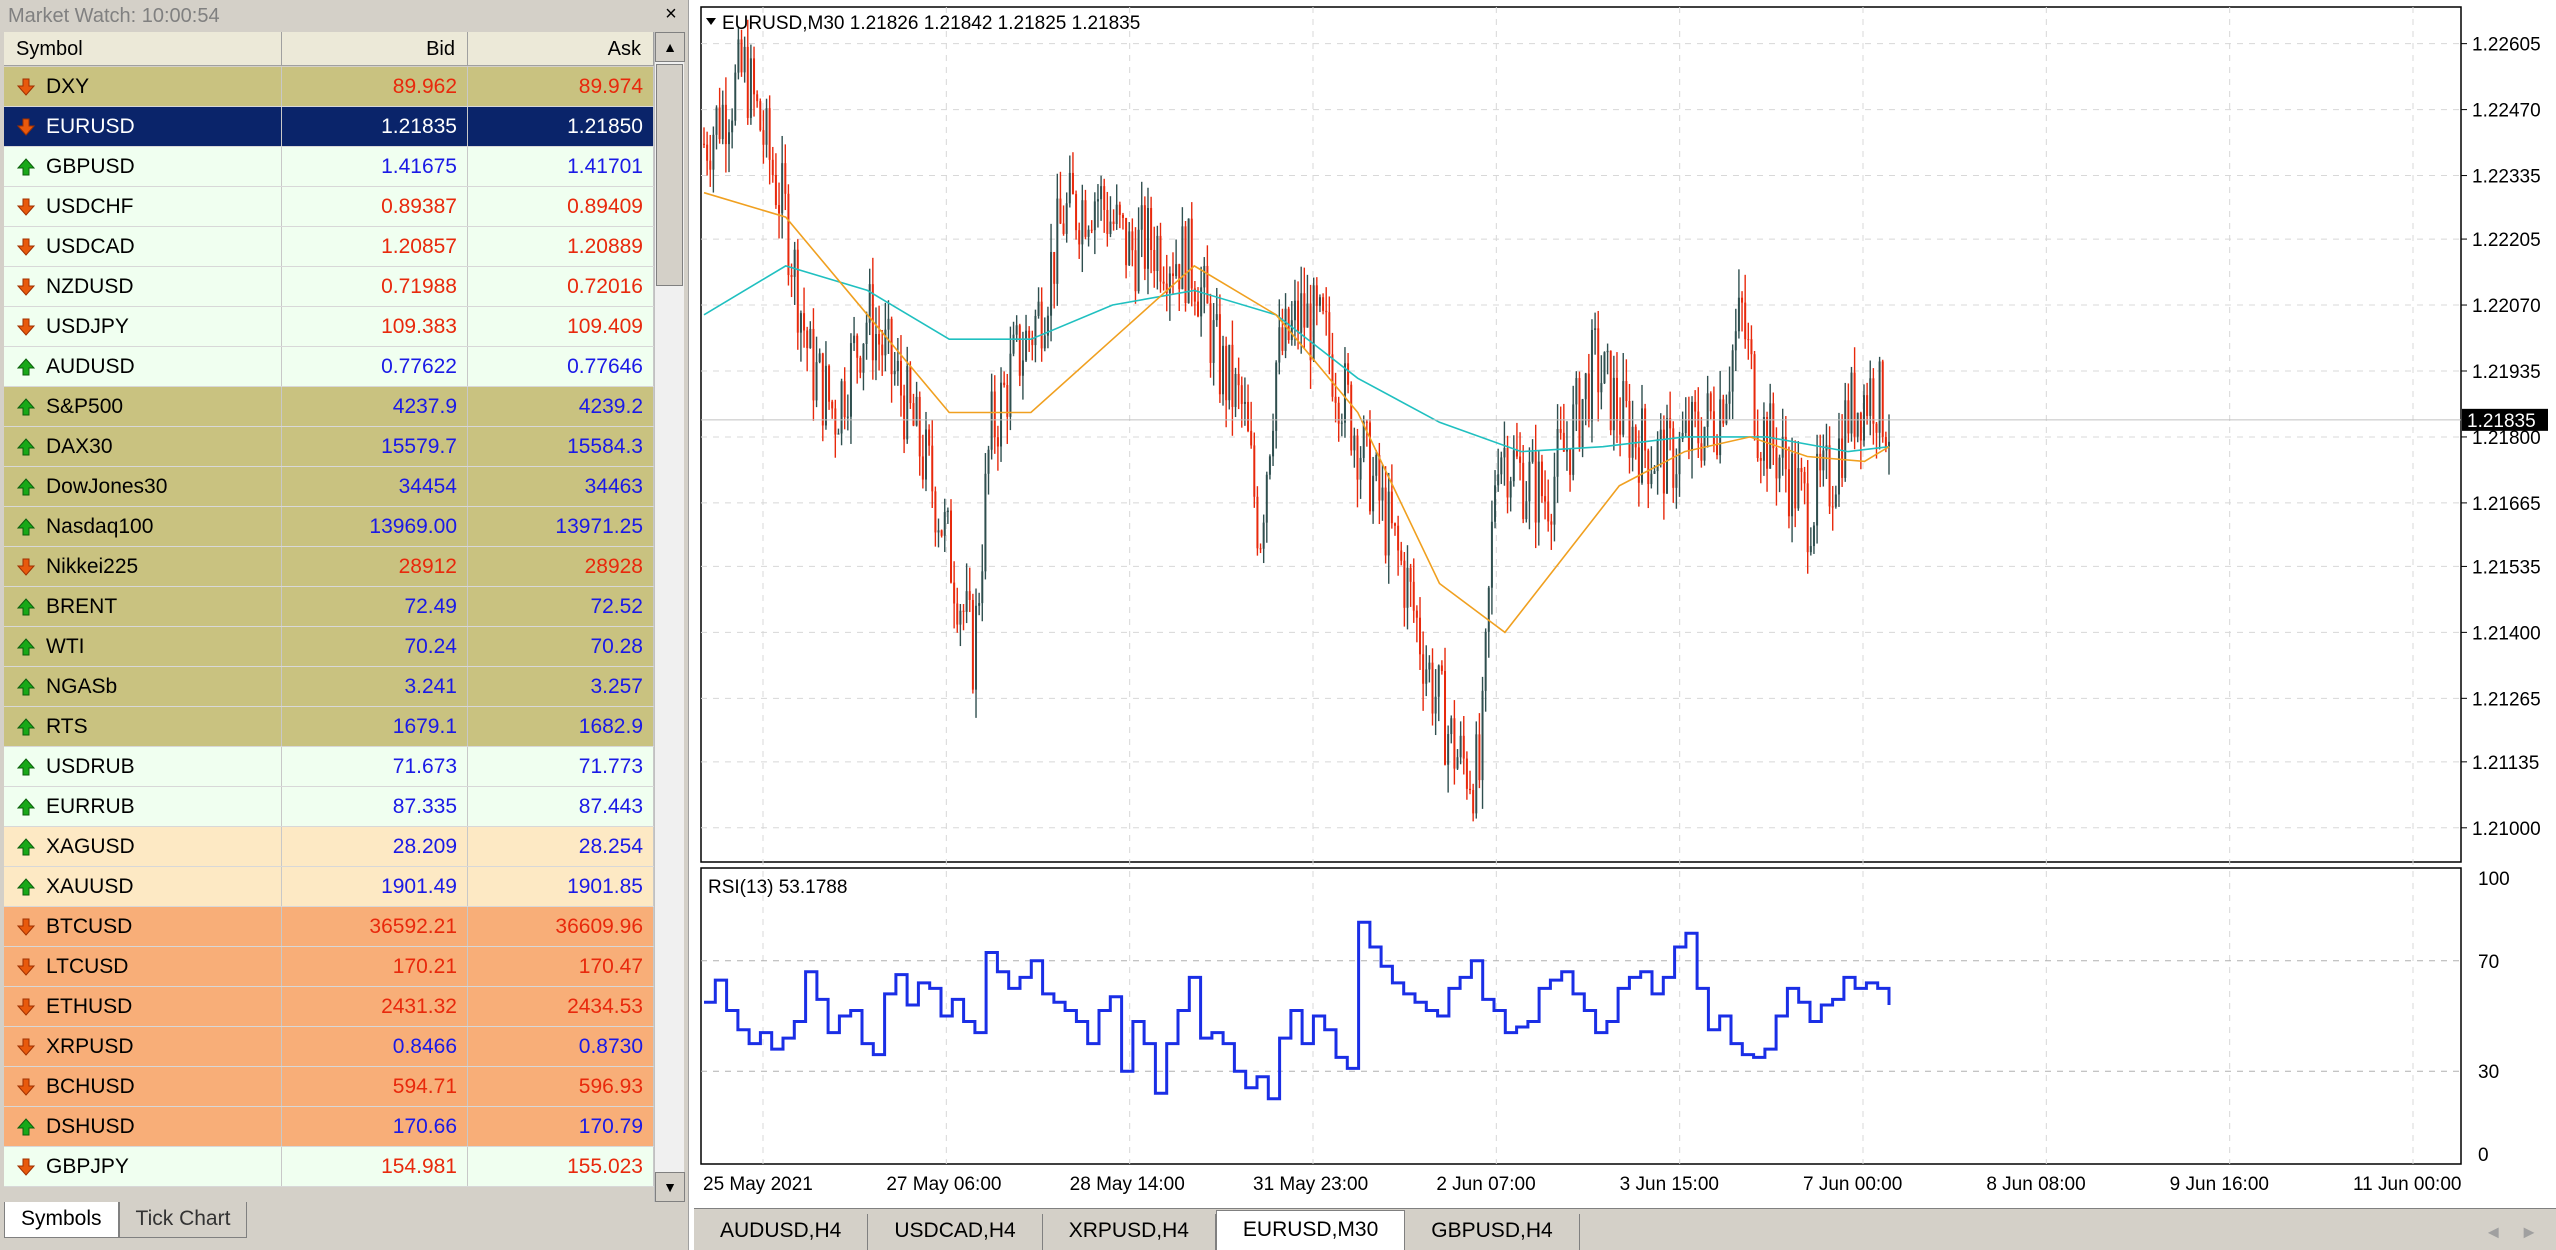  What do you see at coordinates (329, 367) in the screenshot?
I see `market-watch-row: AUDUSD 0.77622 0.77646` at bounding box center [329, 367].